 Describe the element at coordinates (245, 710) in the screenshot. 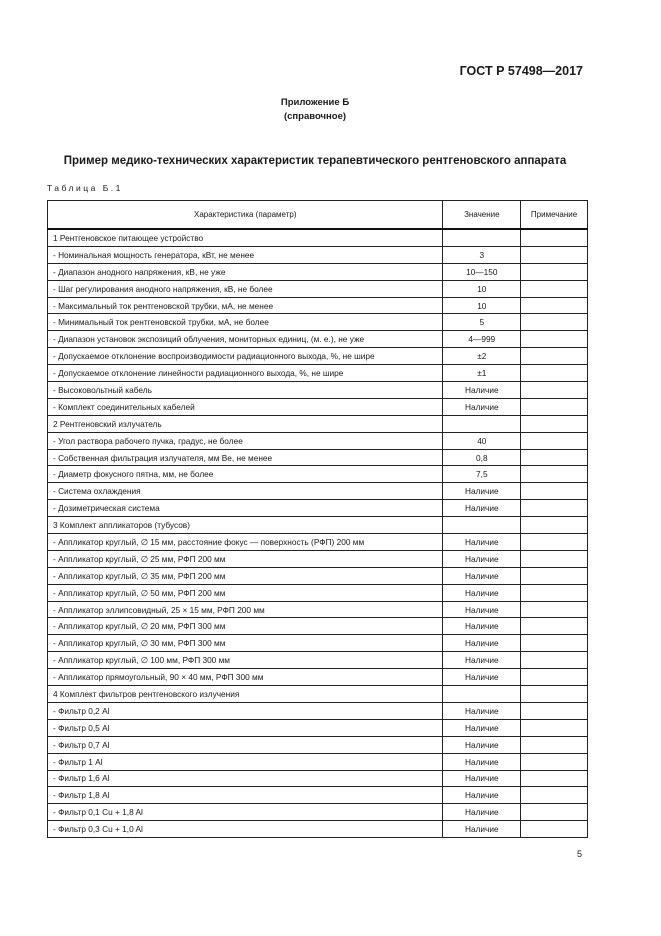

I see `cell-parameter: - Фильтр 0,2 Al` at that location.